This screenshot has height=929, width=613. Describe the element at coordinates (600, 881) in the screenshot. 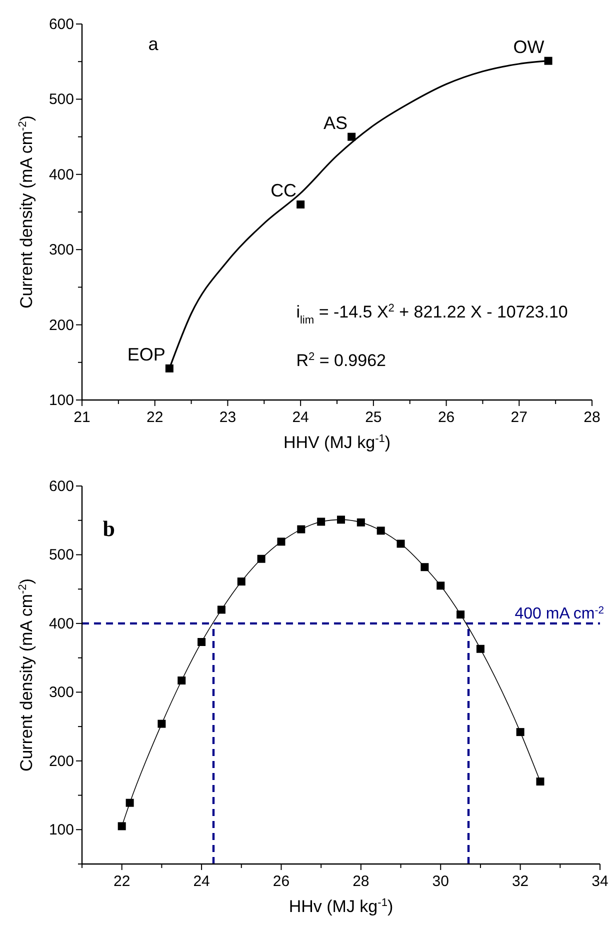

I see `x-tick-label: 34` at that location.